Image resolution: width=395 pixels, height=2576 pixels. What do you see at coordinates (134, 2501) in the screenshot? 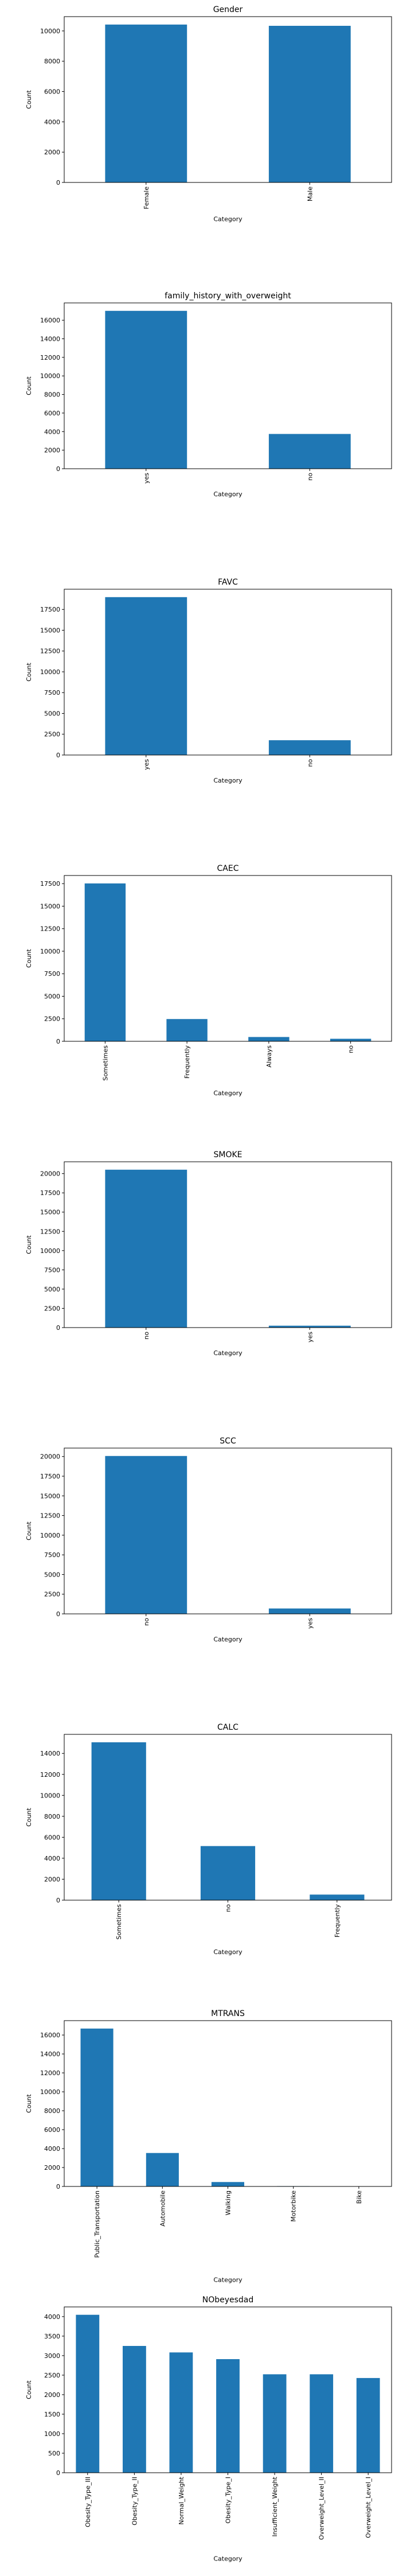
I see `x-tick-label: Obesity_Type_II` at bounding box center [134, 2501].